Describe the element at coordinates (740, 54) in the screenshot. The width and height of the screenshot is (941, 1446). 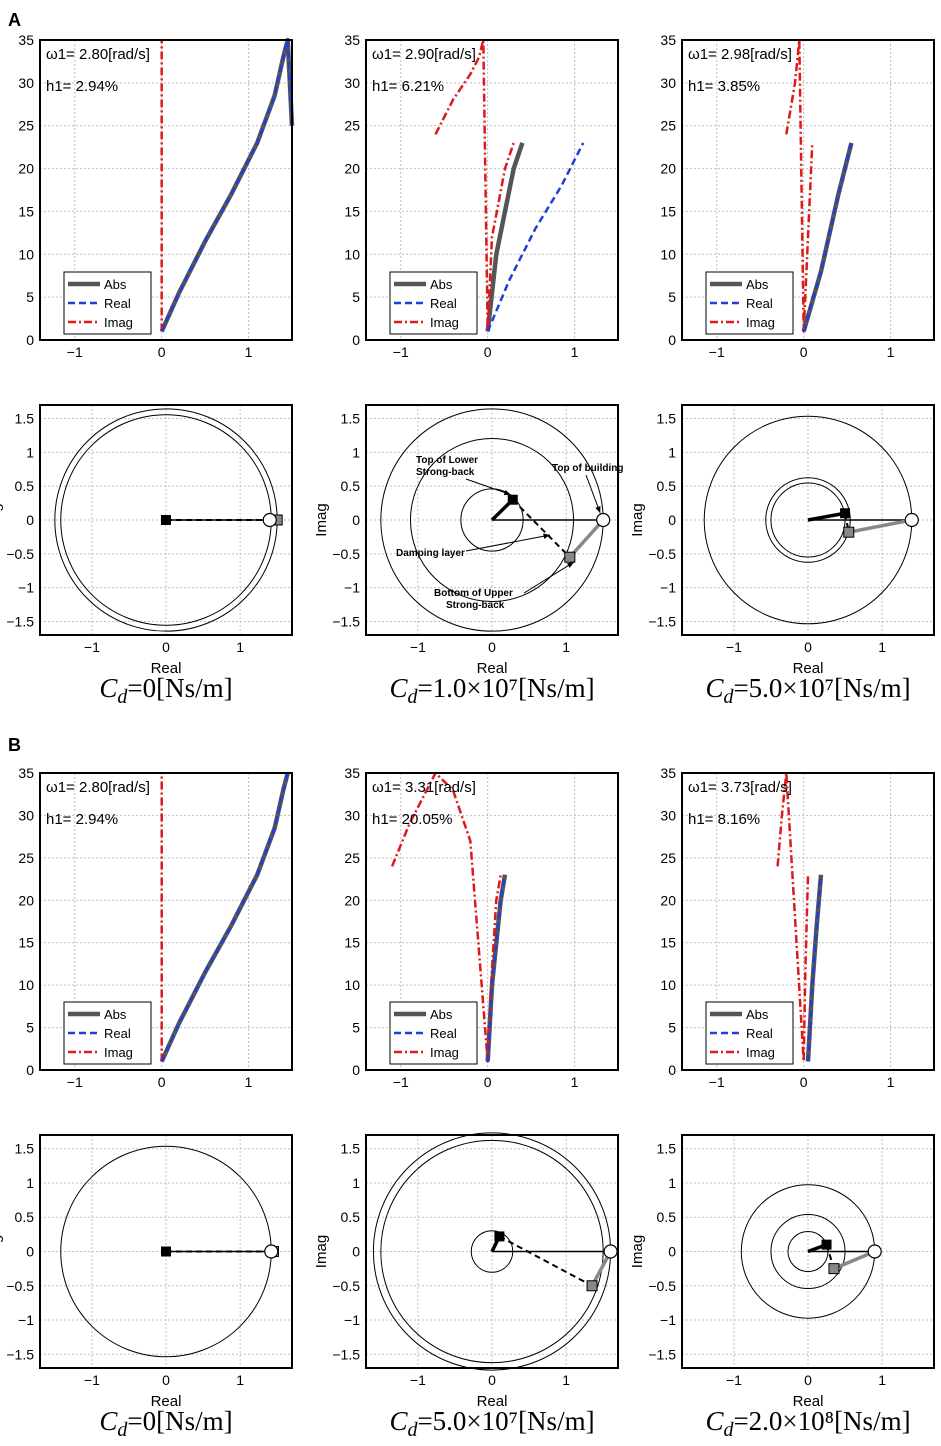
I see `omega-label: ω1= 2.98[rad/s]` at that location.